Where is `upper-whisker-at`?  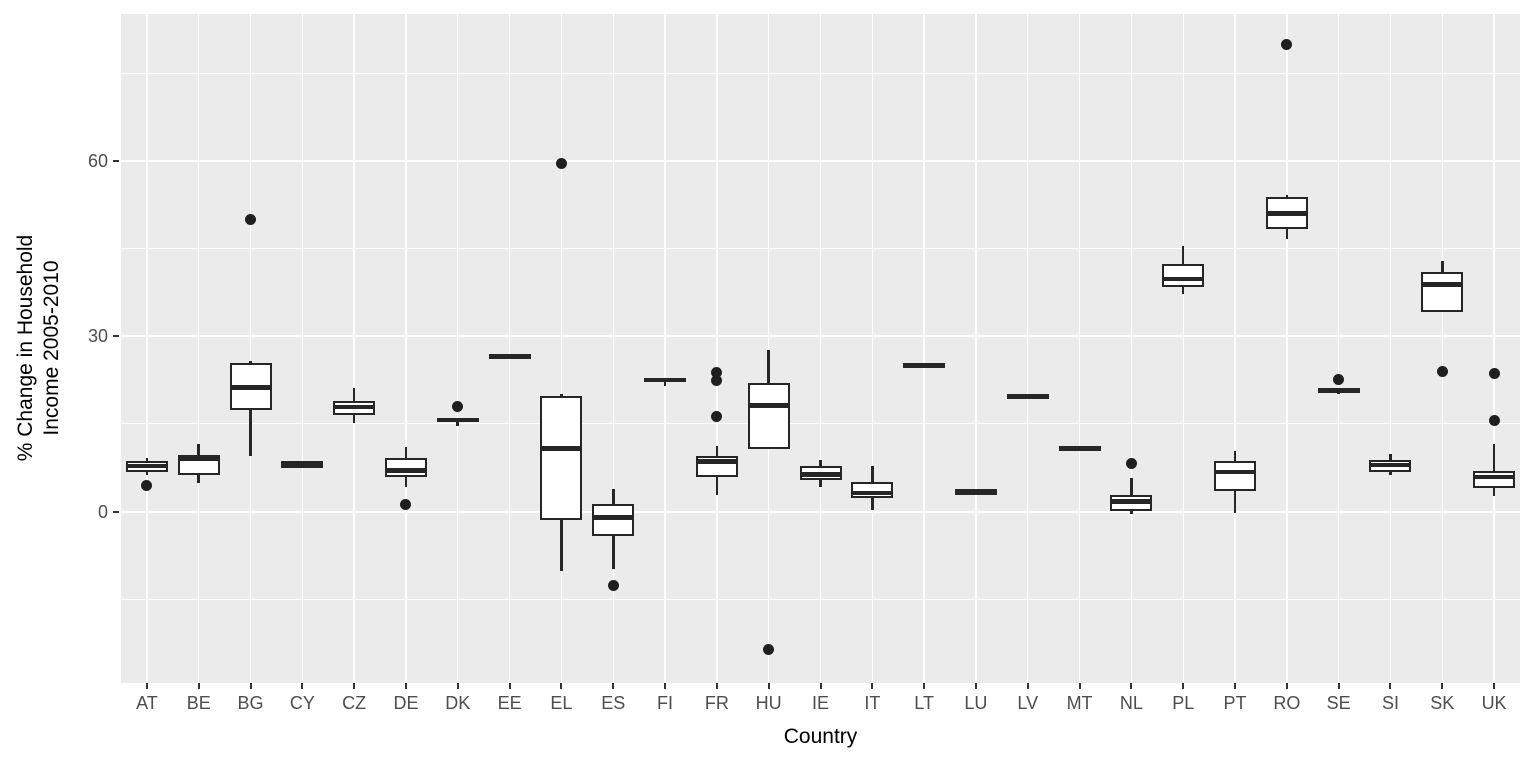 upper-whisker-at is located at coordinates (147, 459).